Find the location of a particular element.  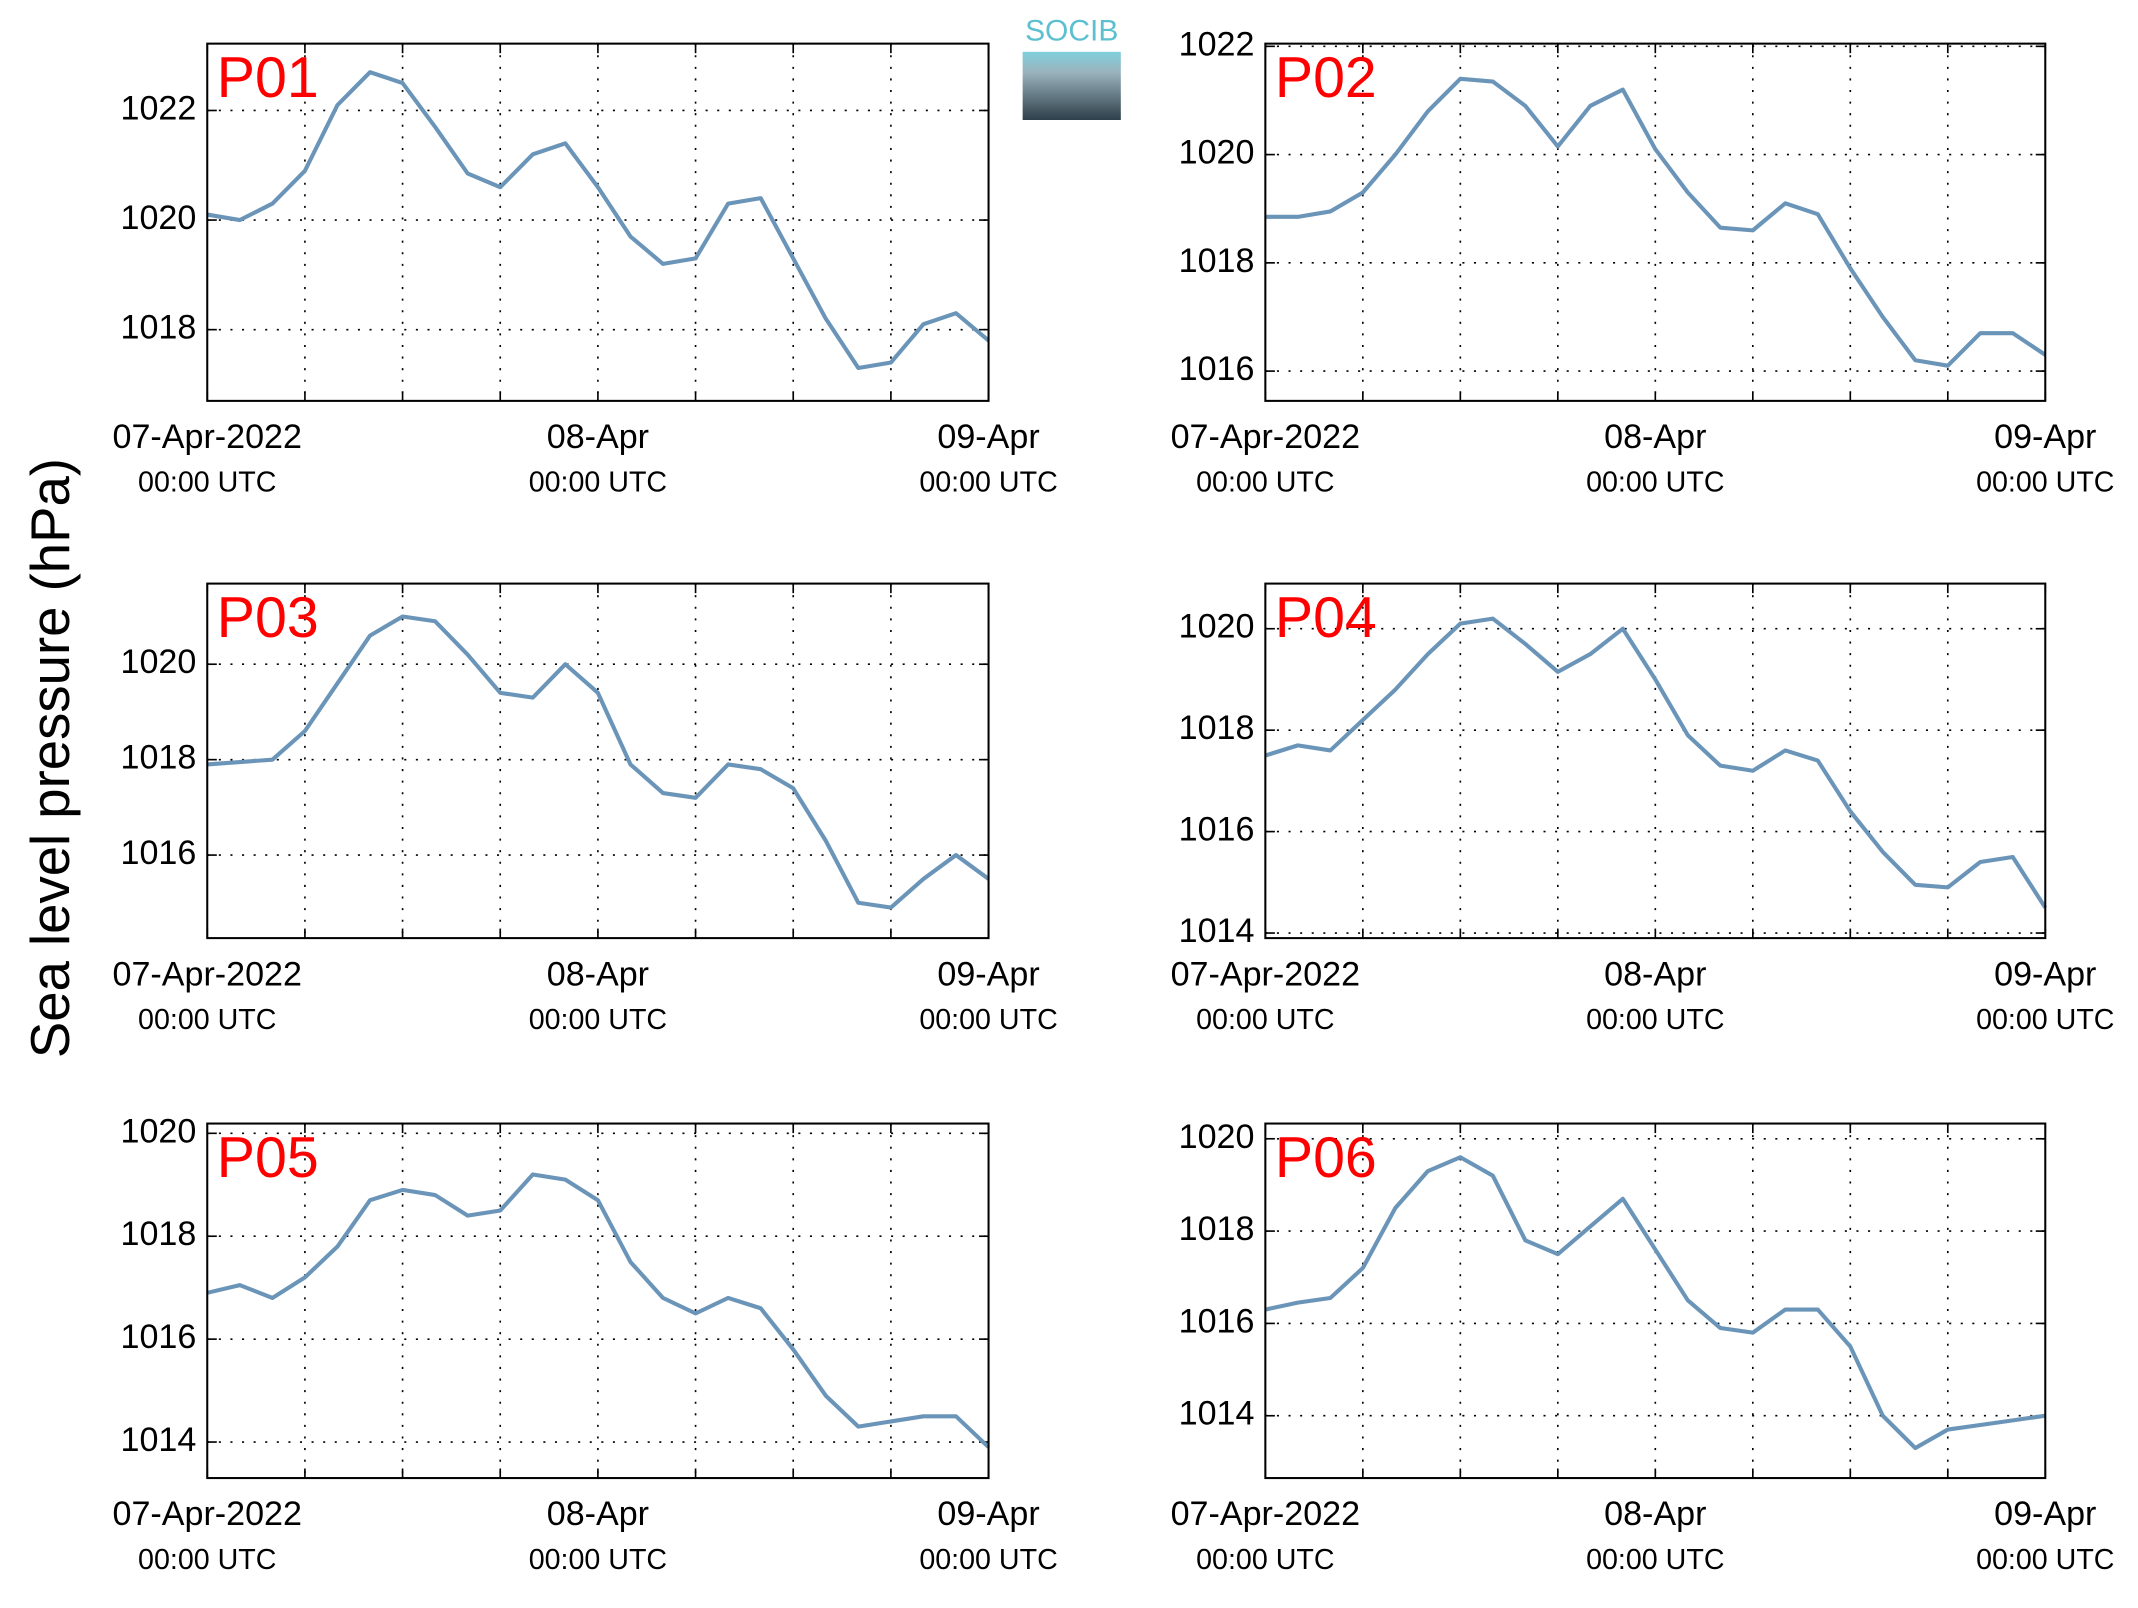

logo-graphic is located at coordinates (1071, 85).